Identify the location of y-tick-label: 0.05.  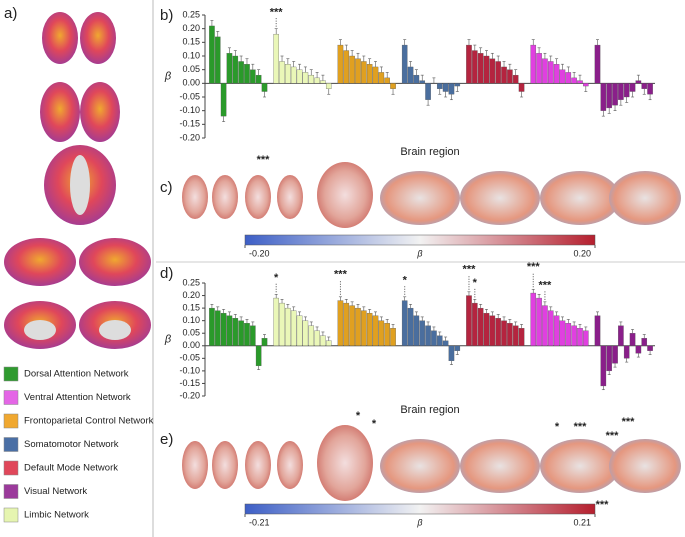
(191, 69).